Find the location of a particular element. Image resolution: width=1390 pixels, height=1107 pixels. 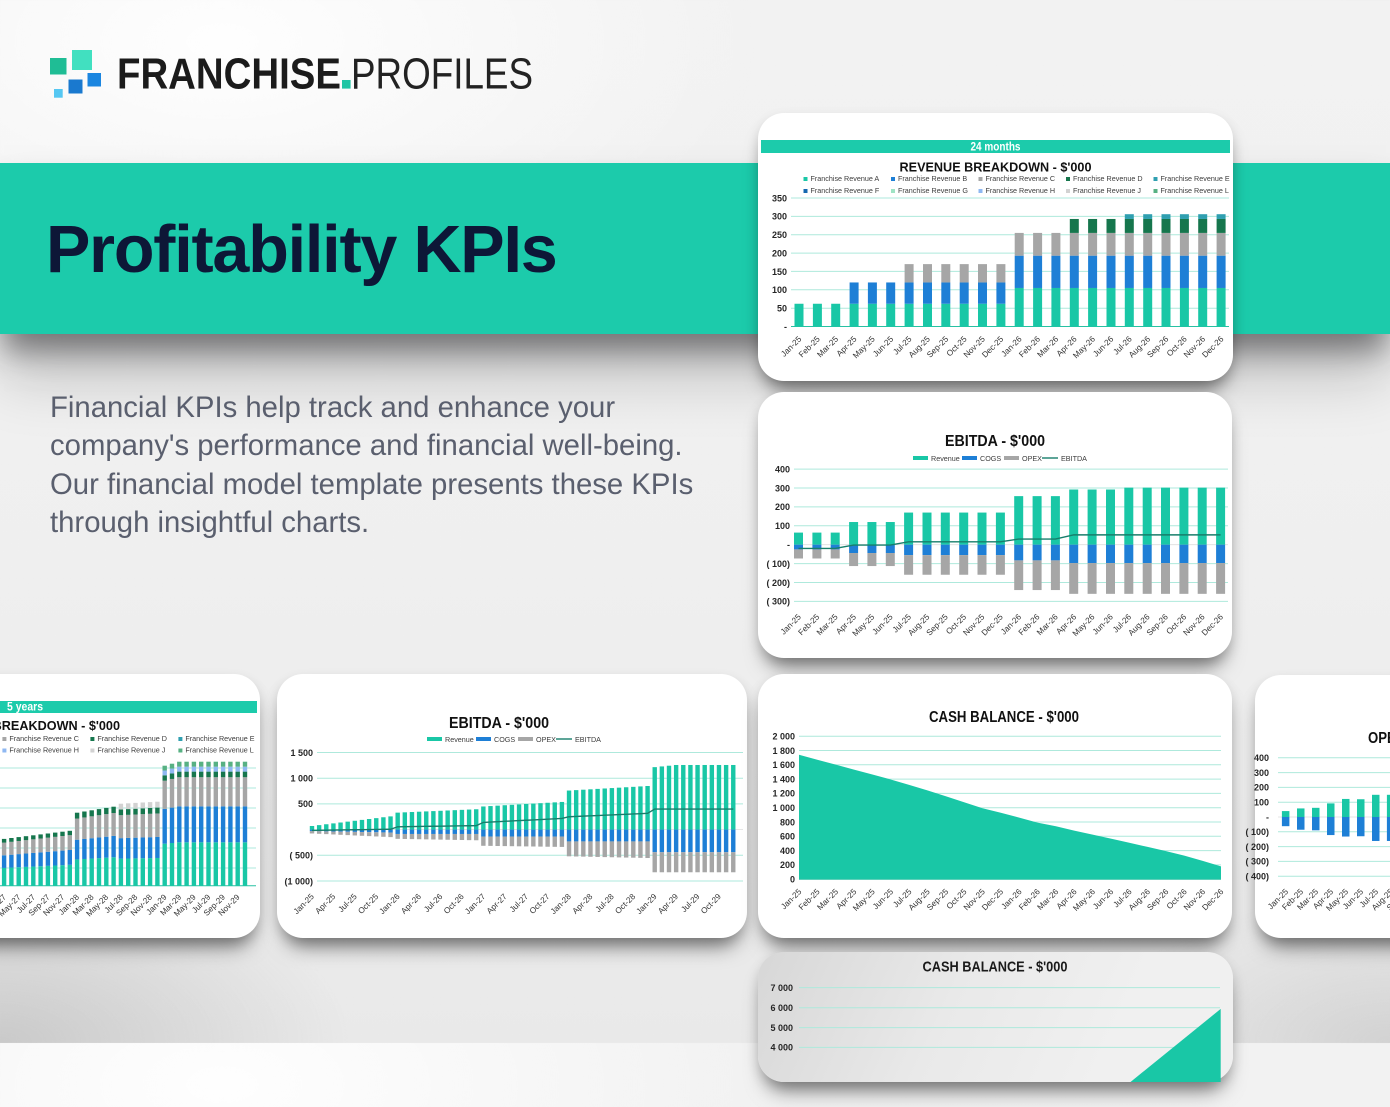

svg-text: Sep-25 is located at coordinates (937, 899).